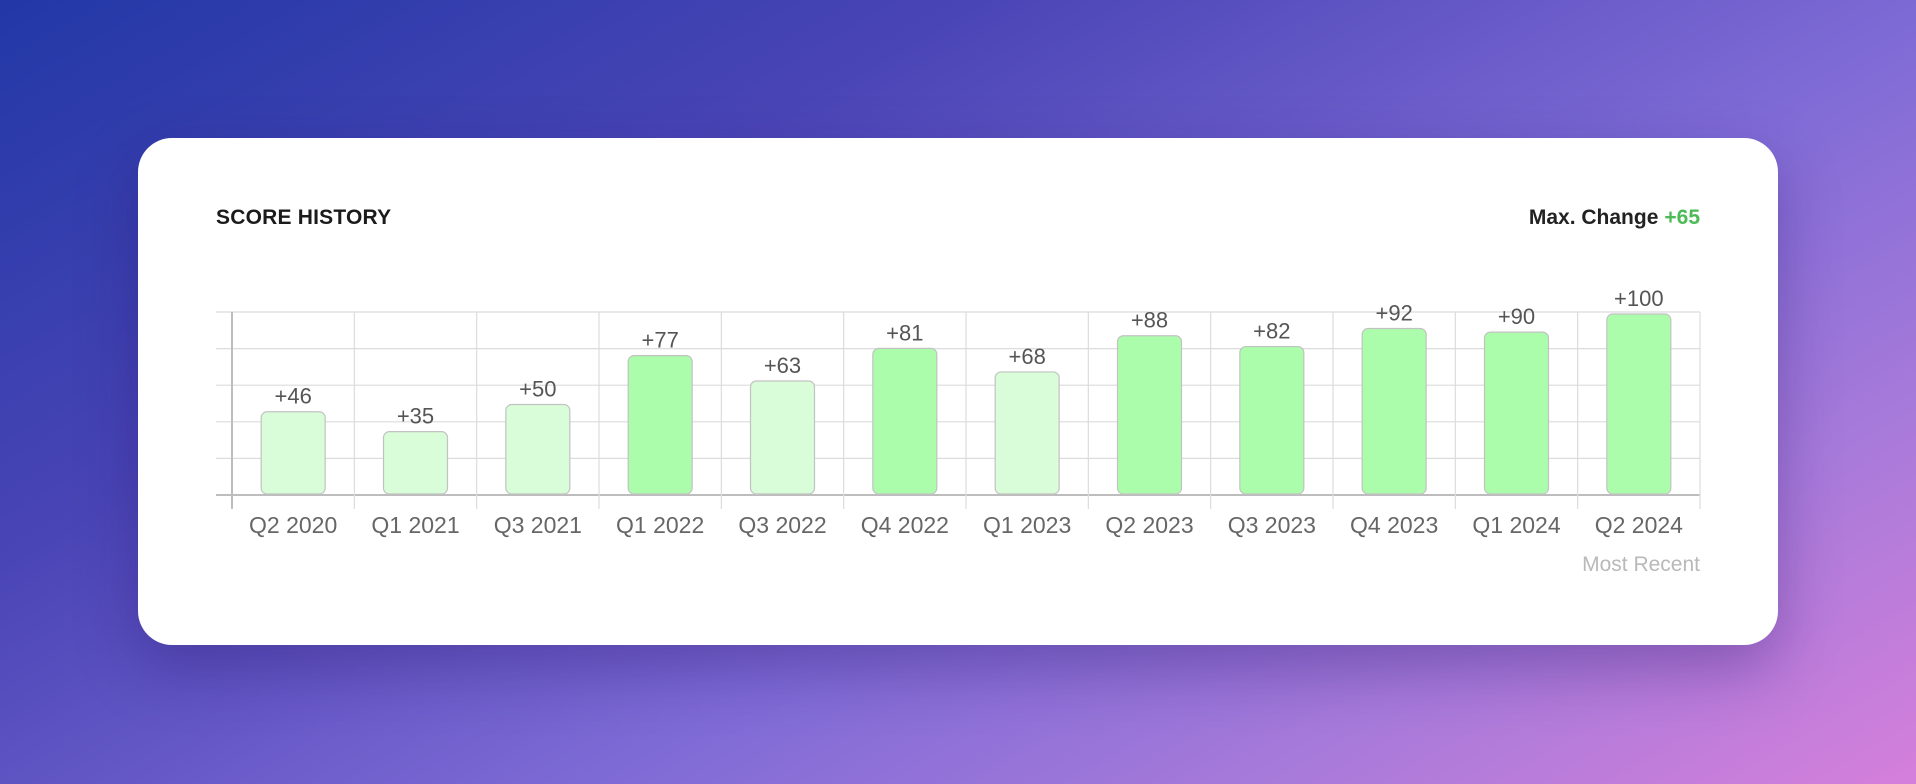 Image resolution: width=1916 pixels, height=784 pixels. Describe the element at coordinates (905, 525) in the screenshot. I see `x-tick-label: Q4 2022` at that location.